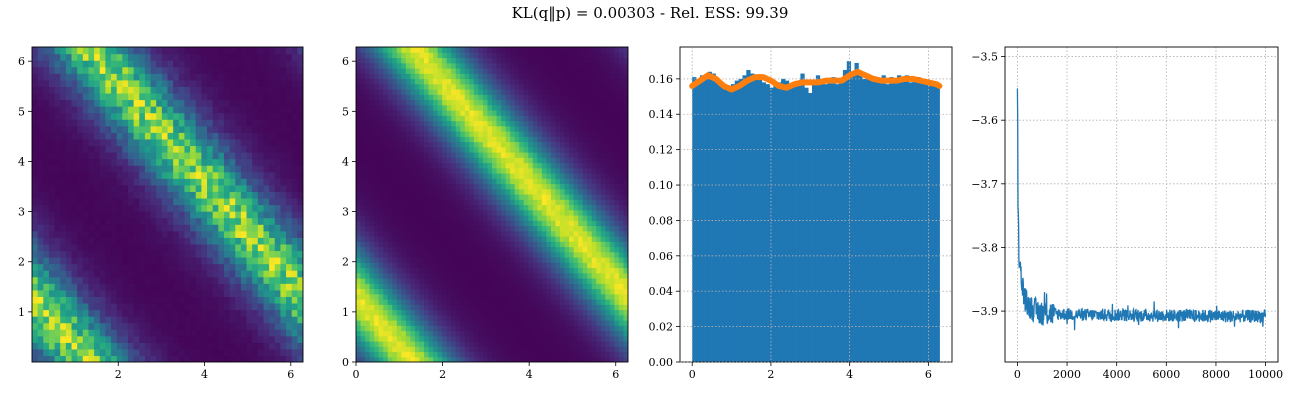 The height and width of the screenshot is (400, 1300). What do you see at coordinates (290, 374) in the screenshot?
I see `x-tick-label: 6` at bounding box center [290, 374].